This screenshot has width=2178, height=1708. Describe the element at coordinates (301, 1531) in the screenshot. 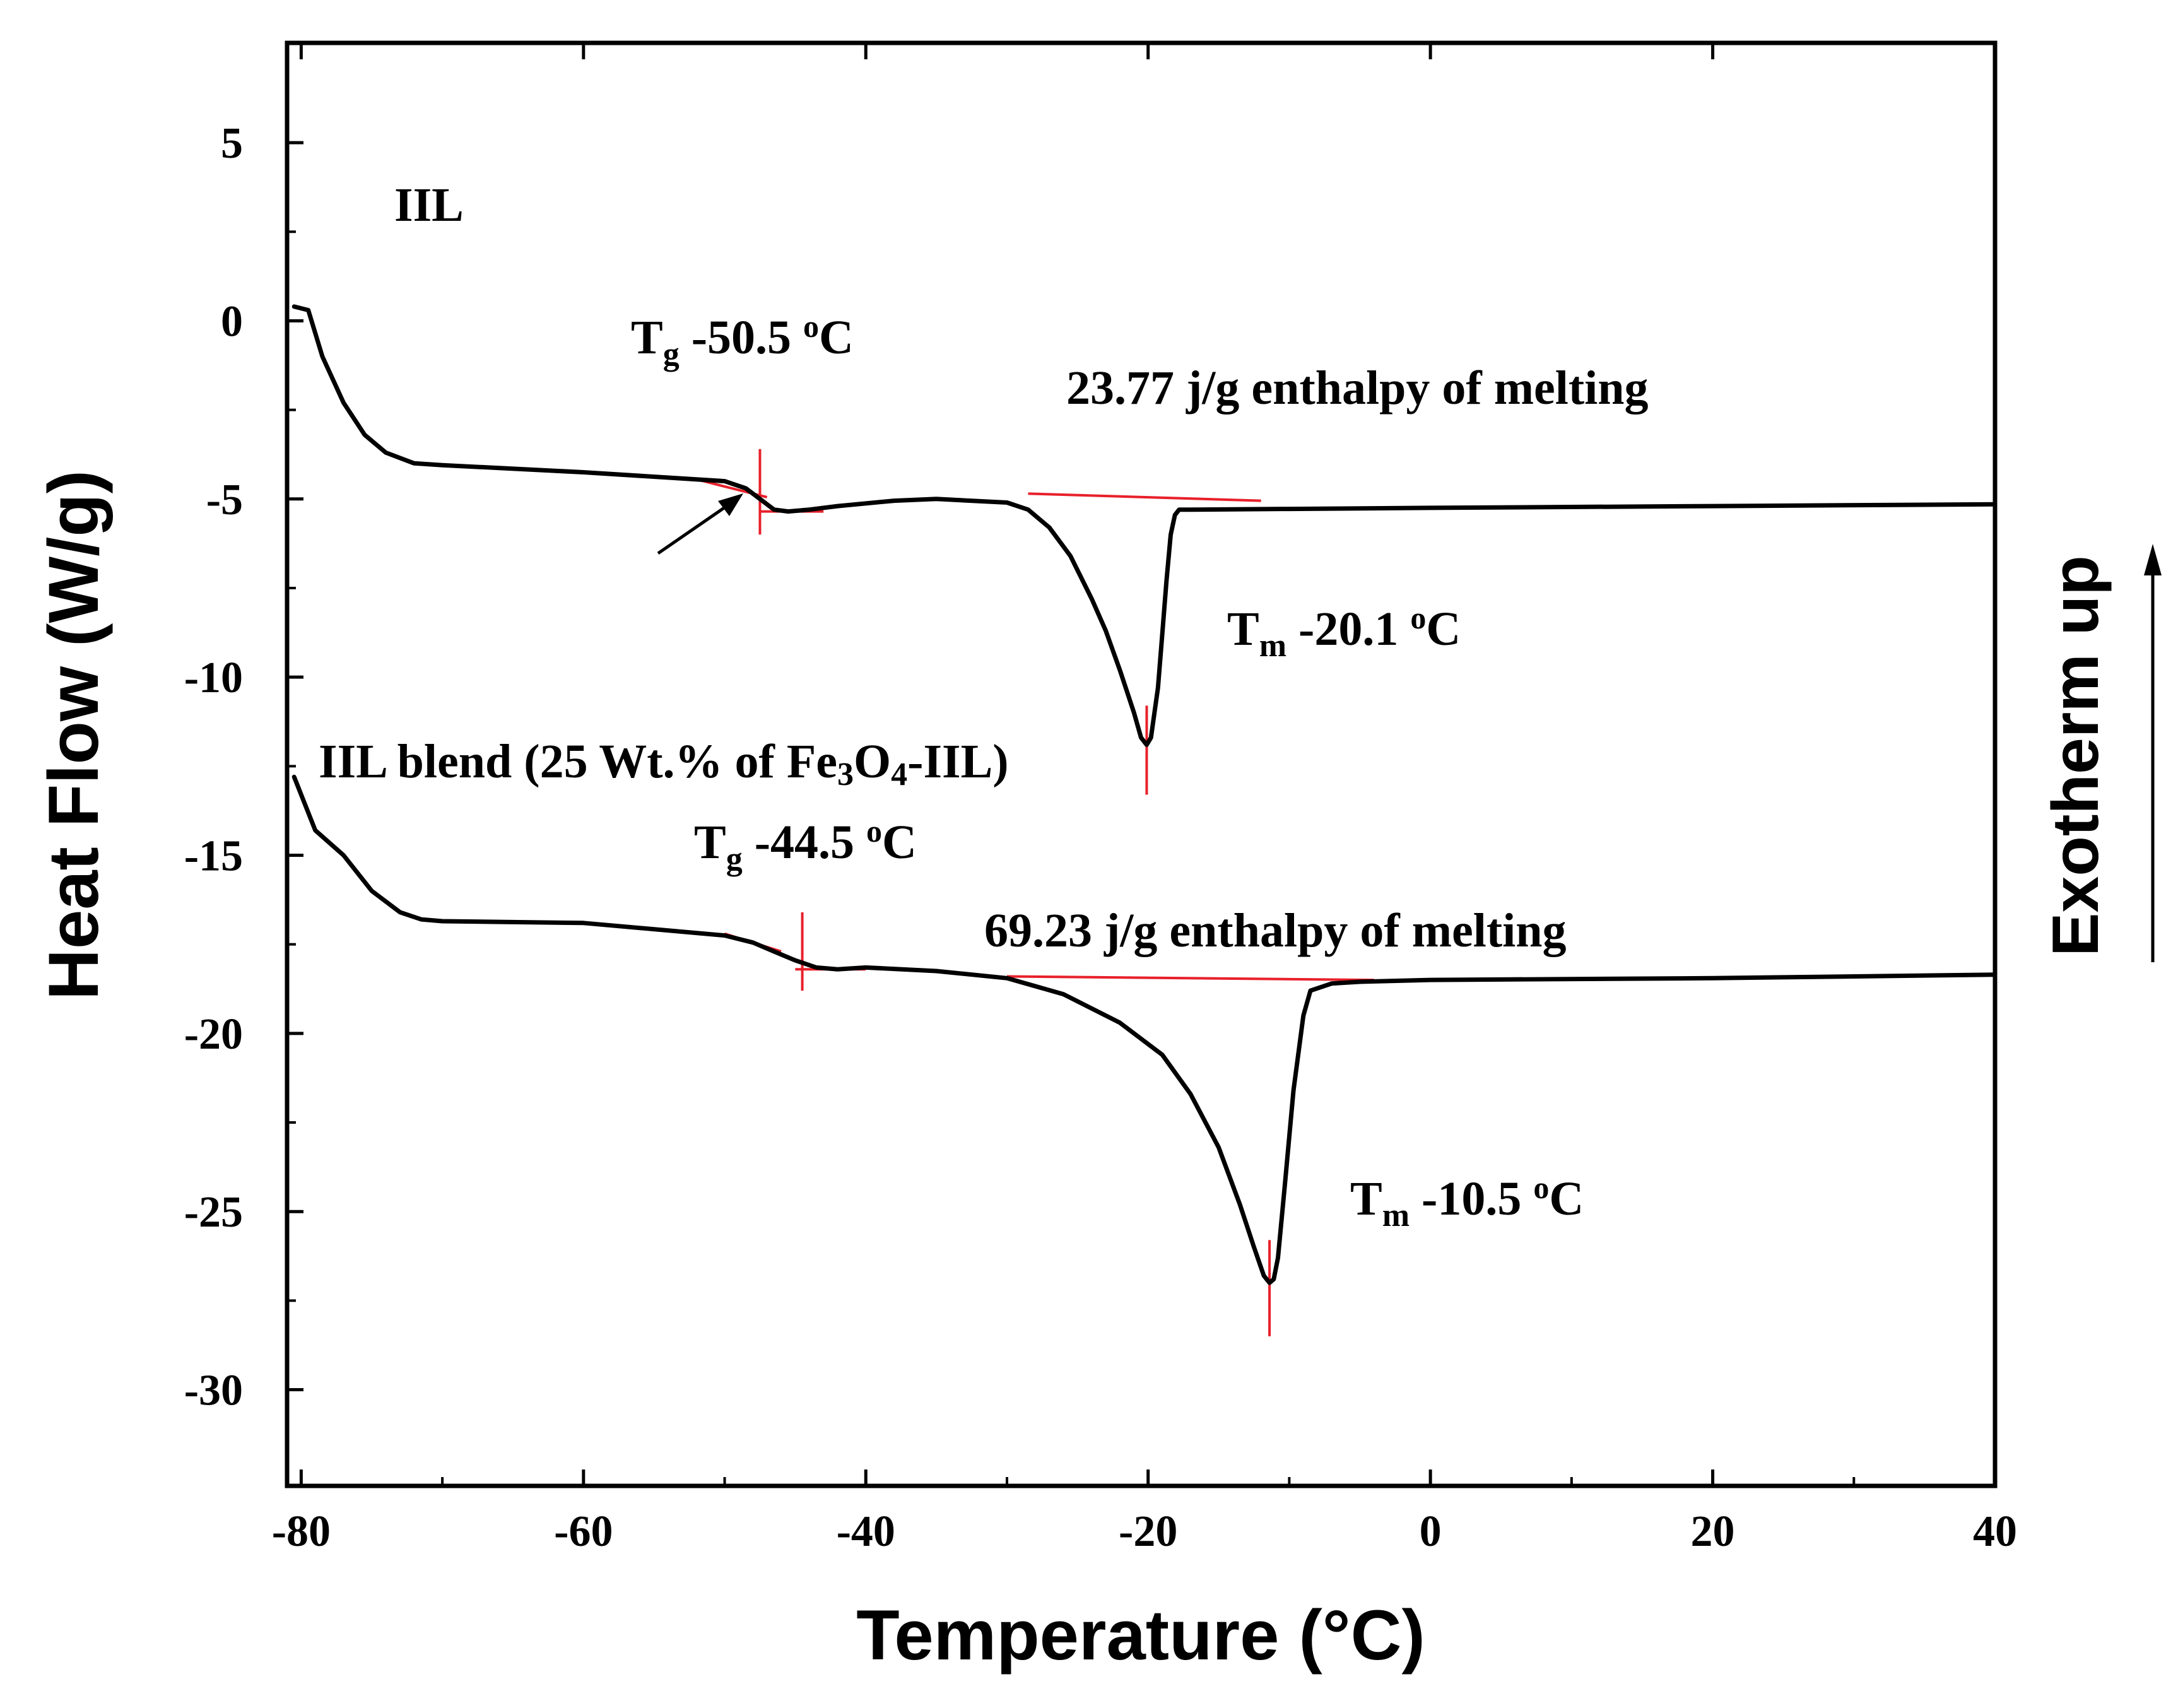

I see `x-tick-label: -80` at that location.